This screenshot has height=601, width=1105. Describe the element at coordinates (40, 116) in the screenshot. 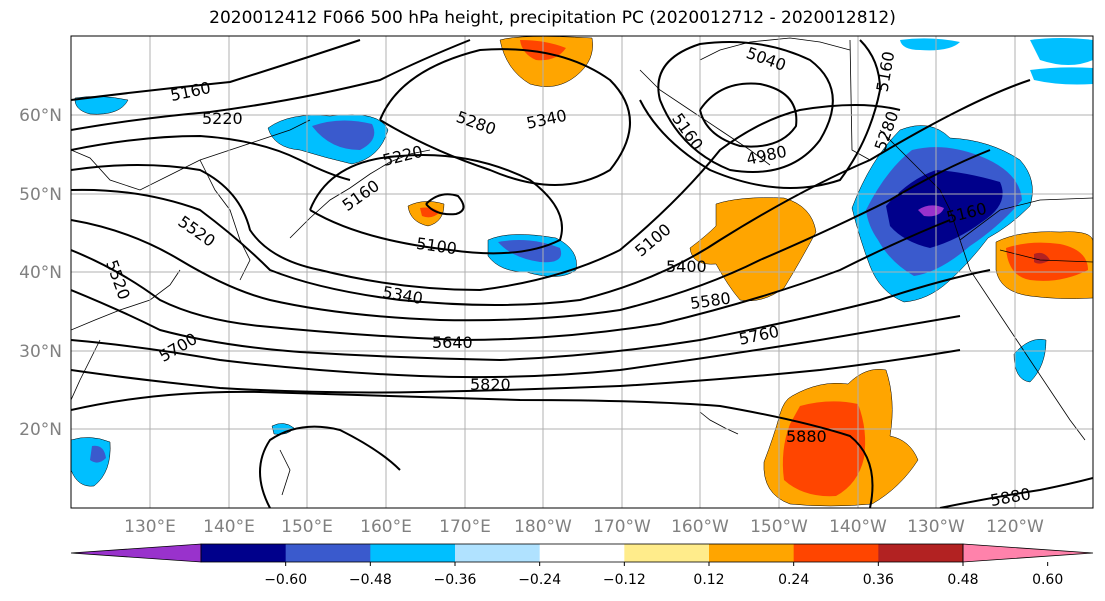

I see `lat-label: 60°N` at that location.